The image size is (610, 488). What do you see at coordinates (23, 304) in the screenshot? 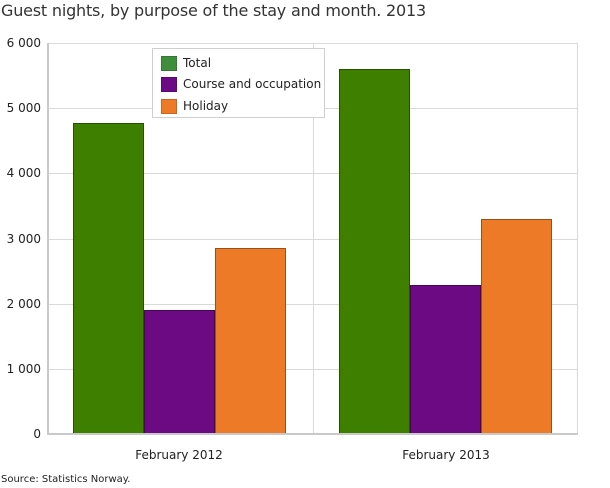
I see `ytick-label: 2 000` at bounding box center [23, 304].